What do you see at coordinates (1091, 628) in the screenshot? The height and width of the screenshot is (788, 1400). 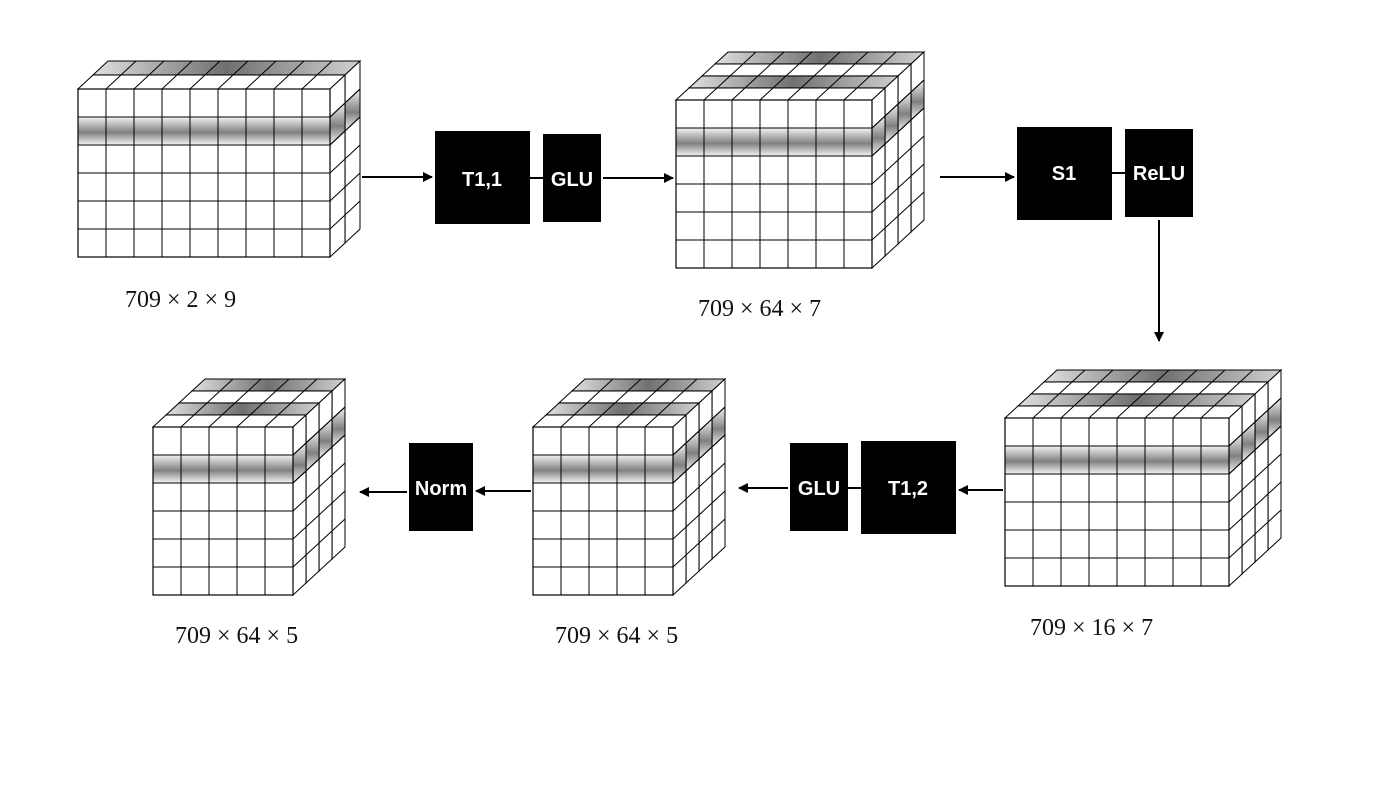 I see `tensor-label-after-s1-relu: 709 × 16 × 7` at bounding box center [1091, 628].